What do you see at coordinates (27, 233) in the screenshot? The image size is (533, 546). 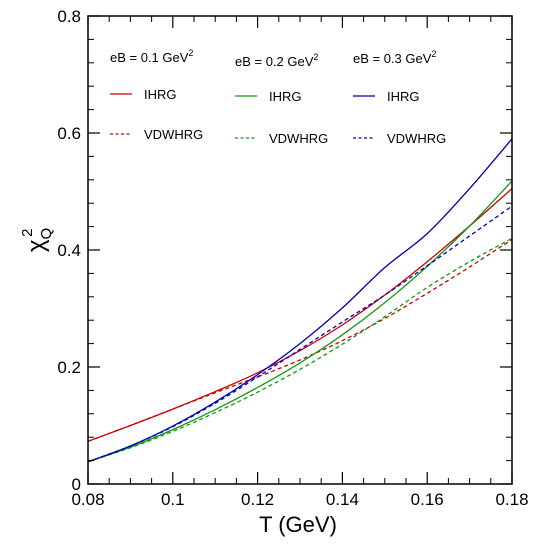 I see `y-axis-title-sup: 2` at bounding box center [27, 233].